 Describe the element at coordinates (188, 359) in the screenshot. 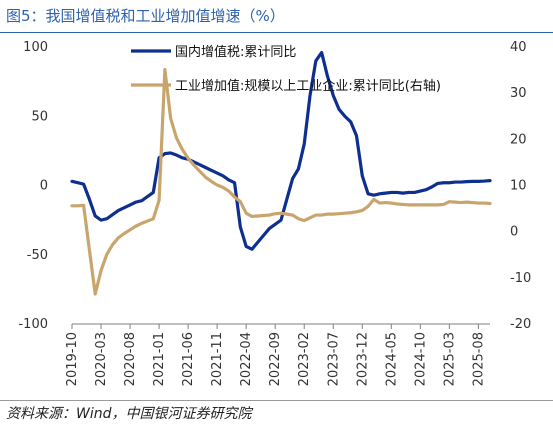

I see `x-tick-label: 2021-06` at that location.